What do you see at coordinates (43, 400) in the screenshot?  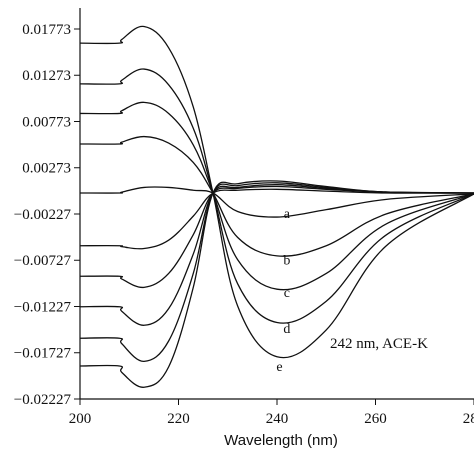 I see `y-tick-label: −0.02227` at bounding box center [43, 400].